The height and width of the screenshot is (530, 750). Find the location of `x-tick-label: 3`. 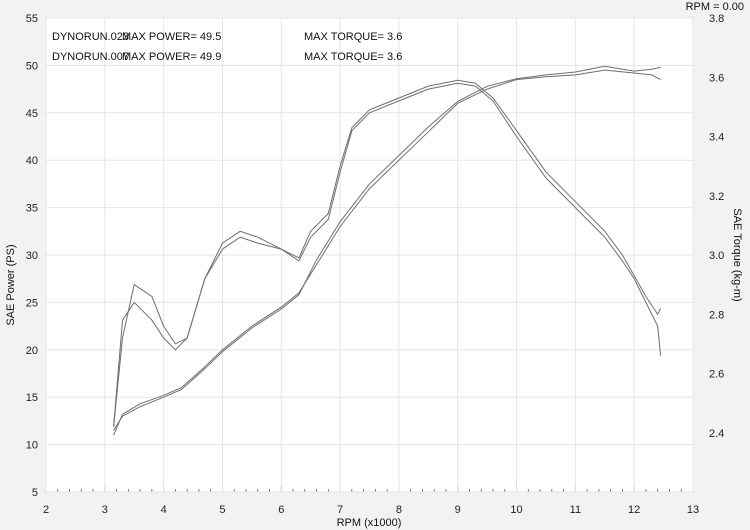

x-tick-label: 3 is located at coordinates (105, 510).